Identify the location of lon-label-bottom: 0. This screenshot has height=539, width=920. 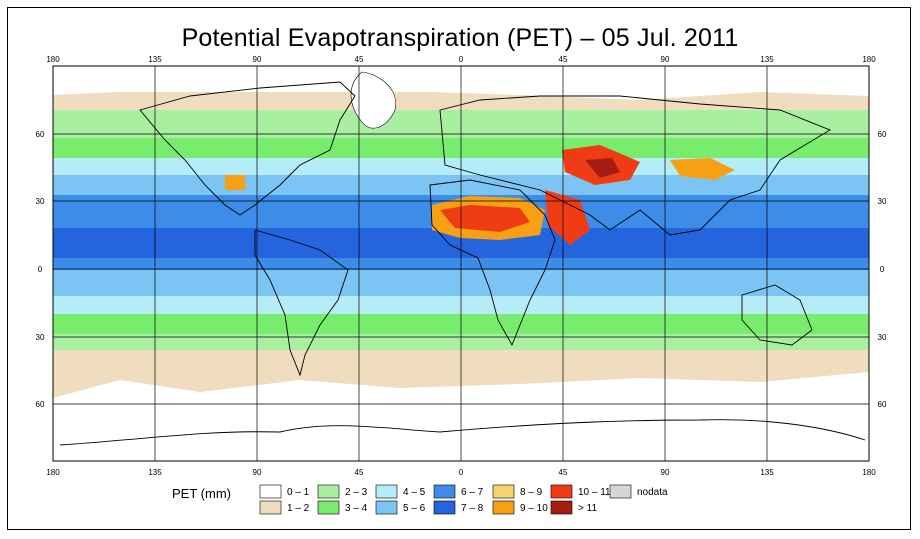
(461, 472).